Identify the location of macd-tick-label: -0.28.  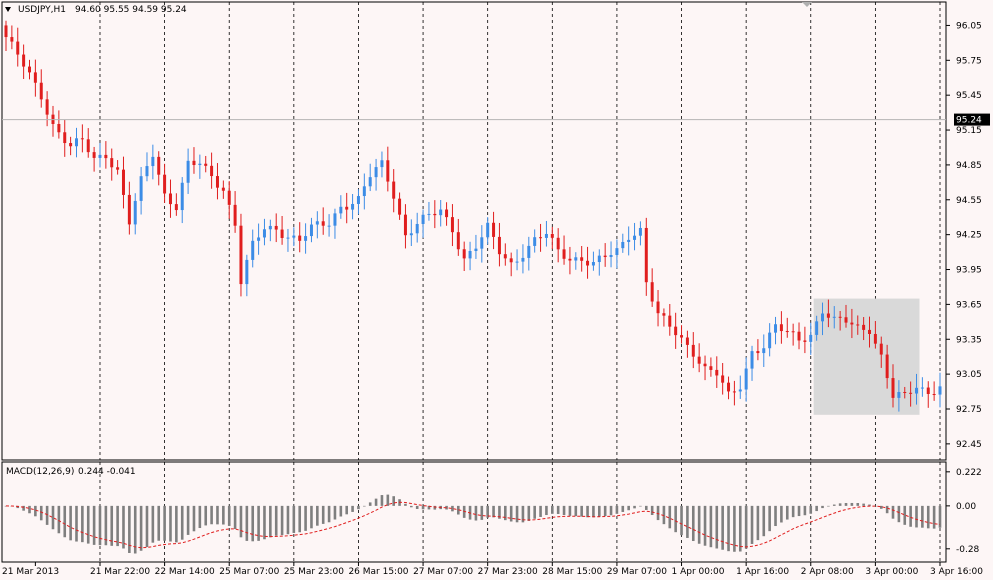
(968, 550).